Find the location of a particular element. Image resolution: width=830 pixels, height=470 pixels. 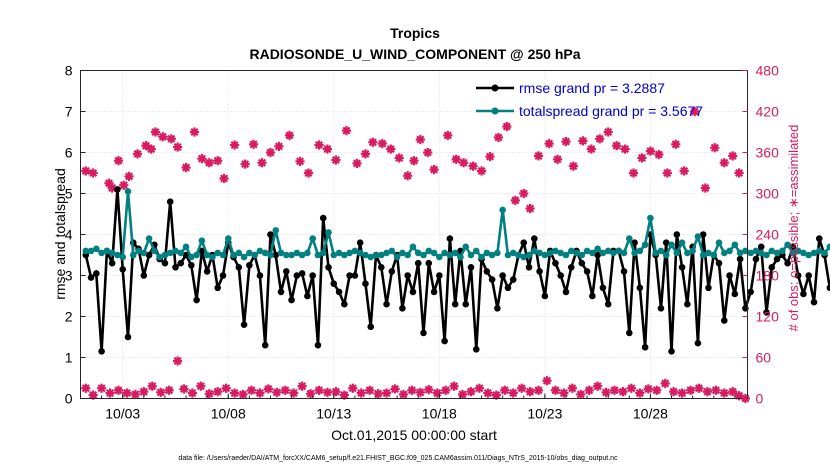

x-axis-label: Oct.01,2015 00:00:00 start is located at coordinates (414, 435).